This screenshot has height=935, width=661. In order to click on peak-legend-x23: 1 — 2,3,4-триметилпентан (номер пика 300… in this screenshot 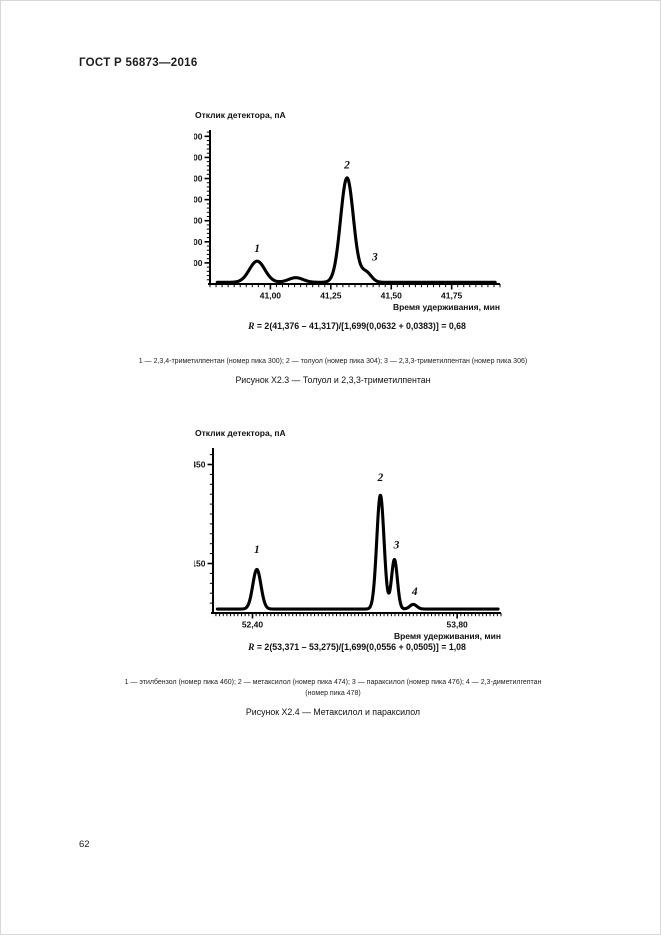, I will do `click(333, 361)`.